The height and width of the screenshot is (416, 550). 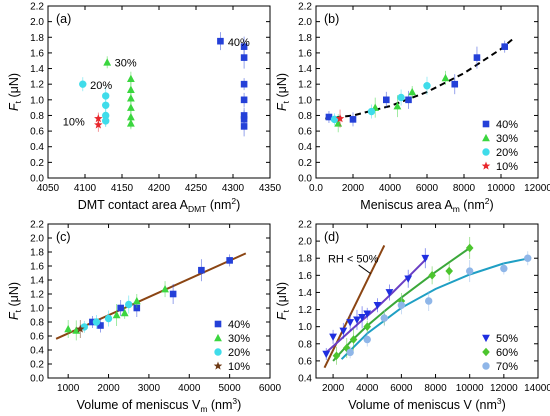 What do you see at coordinates (48, 188) in the screenshot?
I see `x-tick-label: 4050` at bounding box center [48, 188].